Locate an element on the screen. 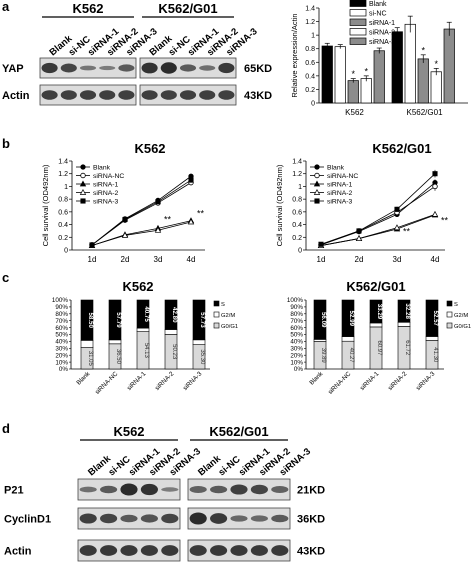 This screenshot has width=474, height=567. y-tick-label: 1.2 is located at coordinates (310, 22).